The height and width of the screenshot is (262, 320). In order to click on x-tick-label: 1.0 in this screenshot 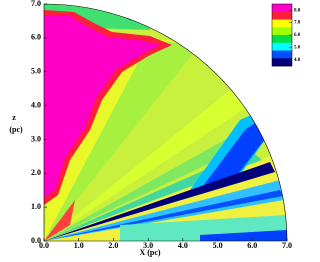, I will do `click(79, 245)`.